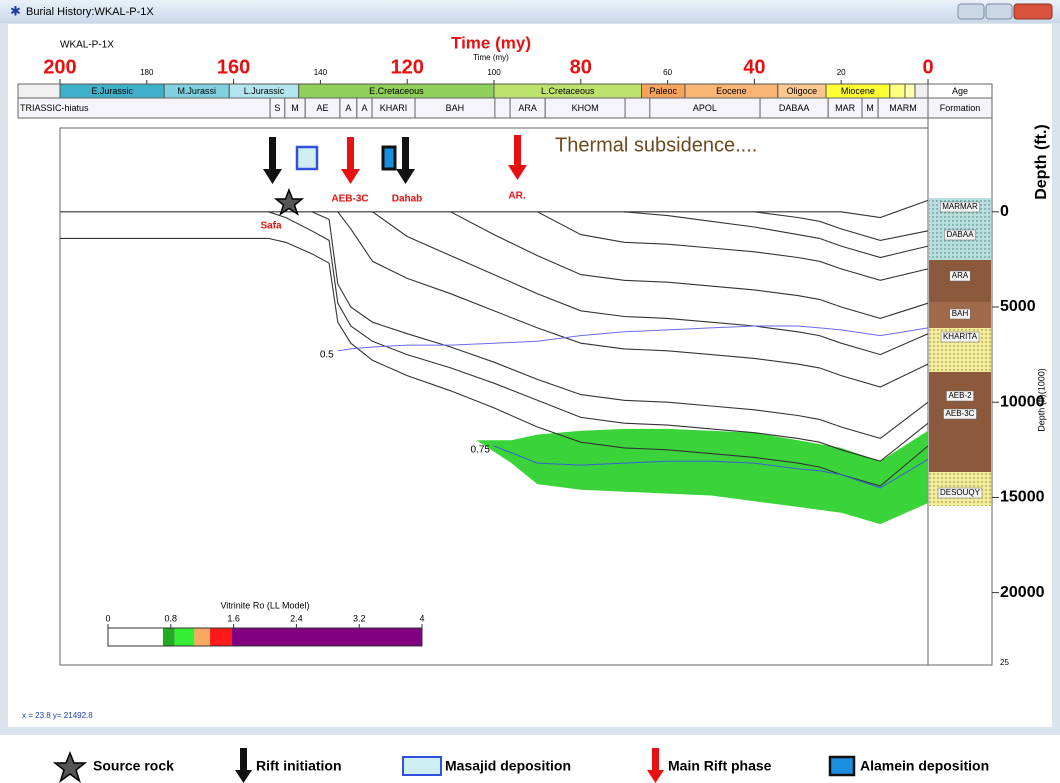 This screenshot has height=783, width=1060. What do you see at coordinates (841, 72) in the screenshot?
I see `x-minor-tick-label: 20` at bounding box center [841, 72].